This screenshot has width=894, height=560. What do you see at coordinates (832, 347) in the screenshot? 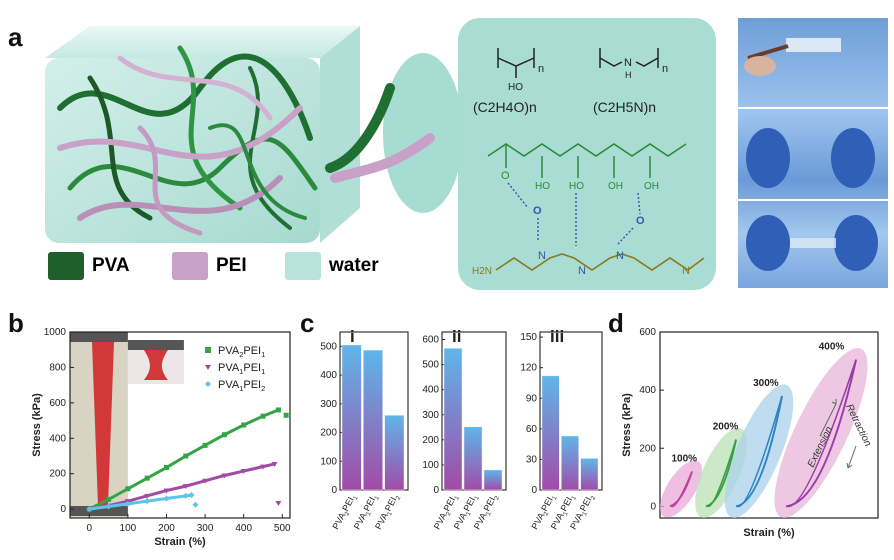
I see `loop-label-400%: 400%` at bounding box center [832, 347].